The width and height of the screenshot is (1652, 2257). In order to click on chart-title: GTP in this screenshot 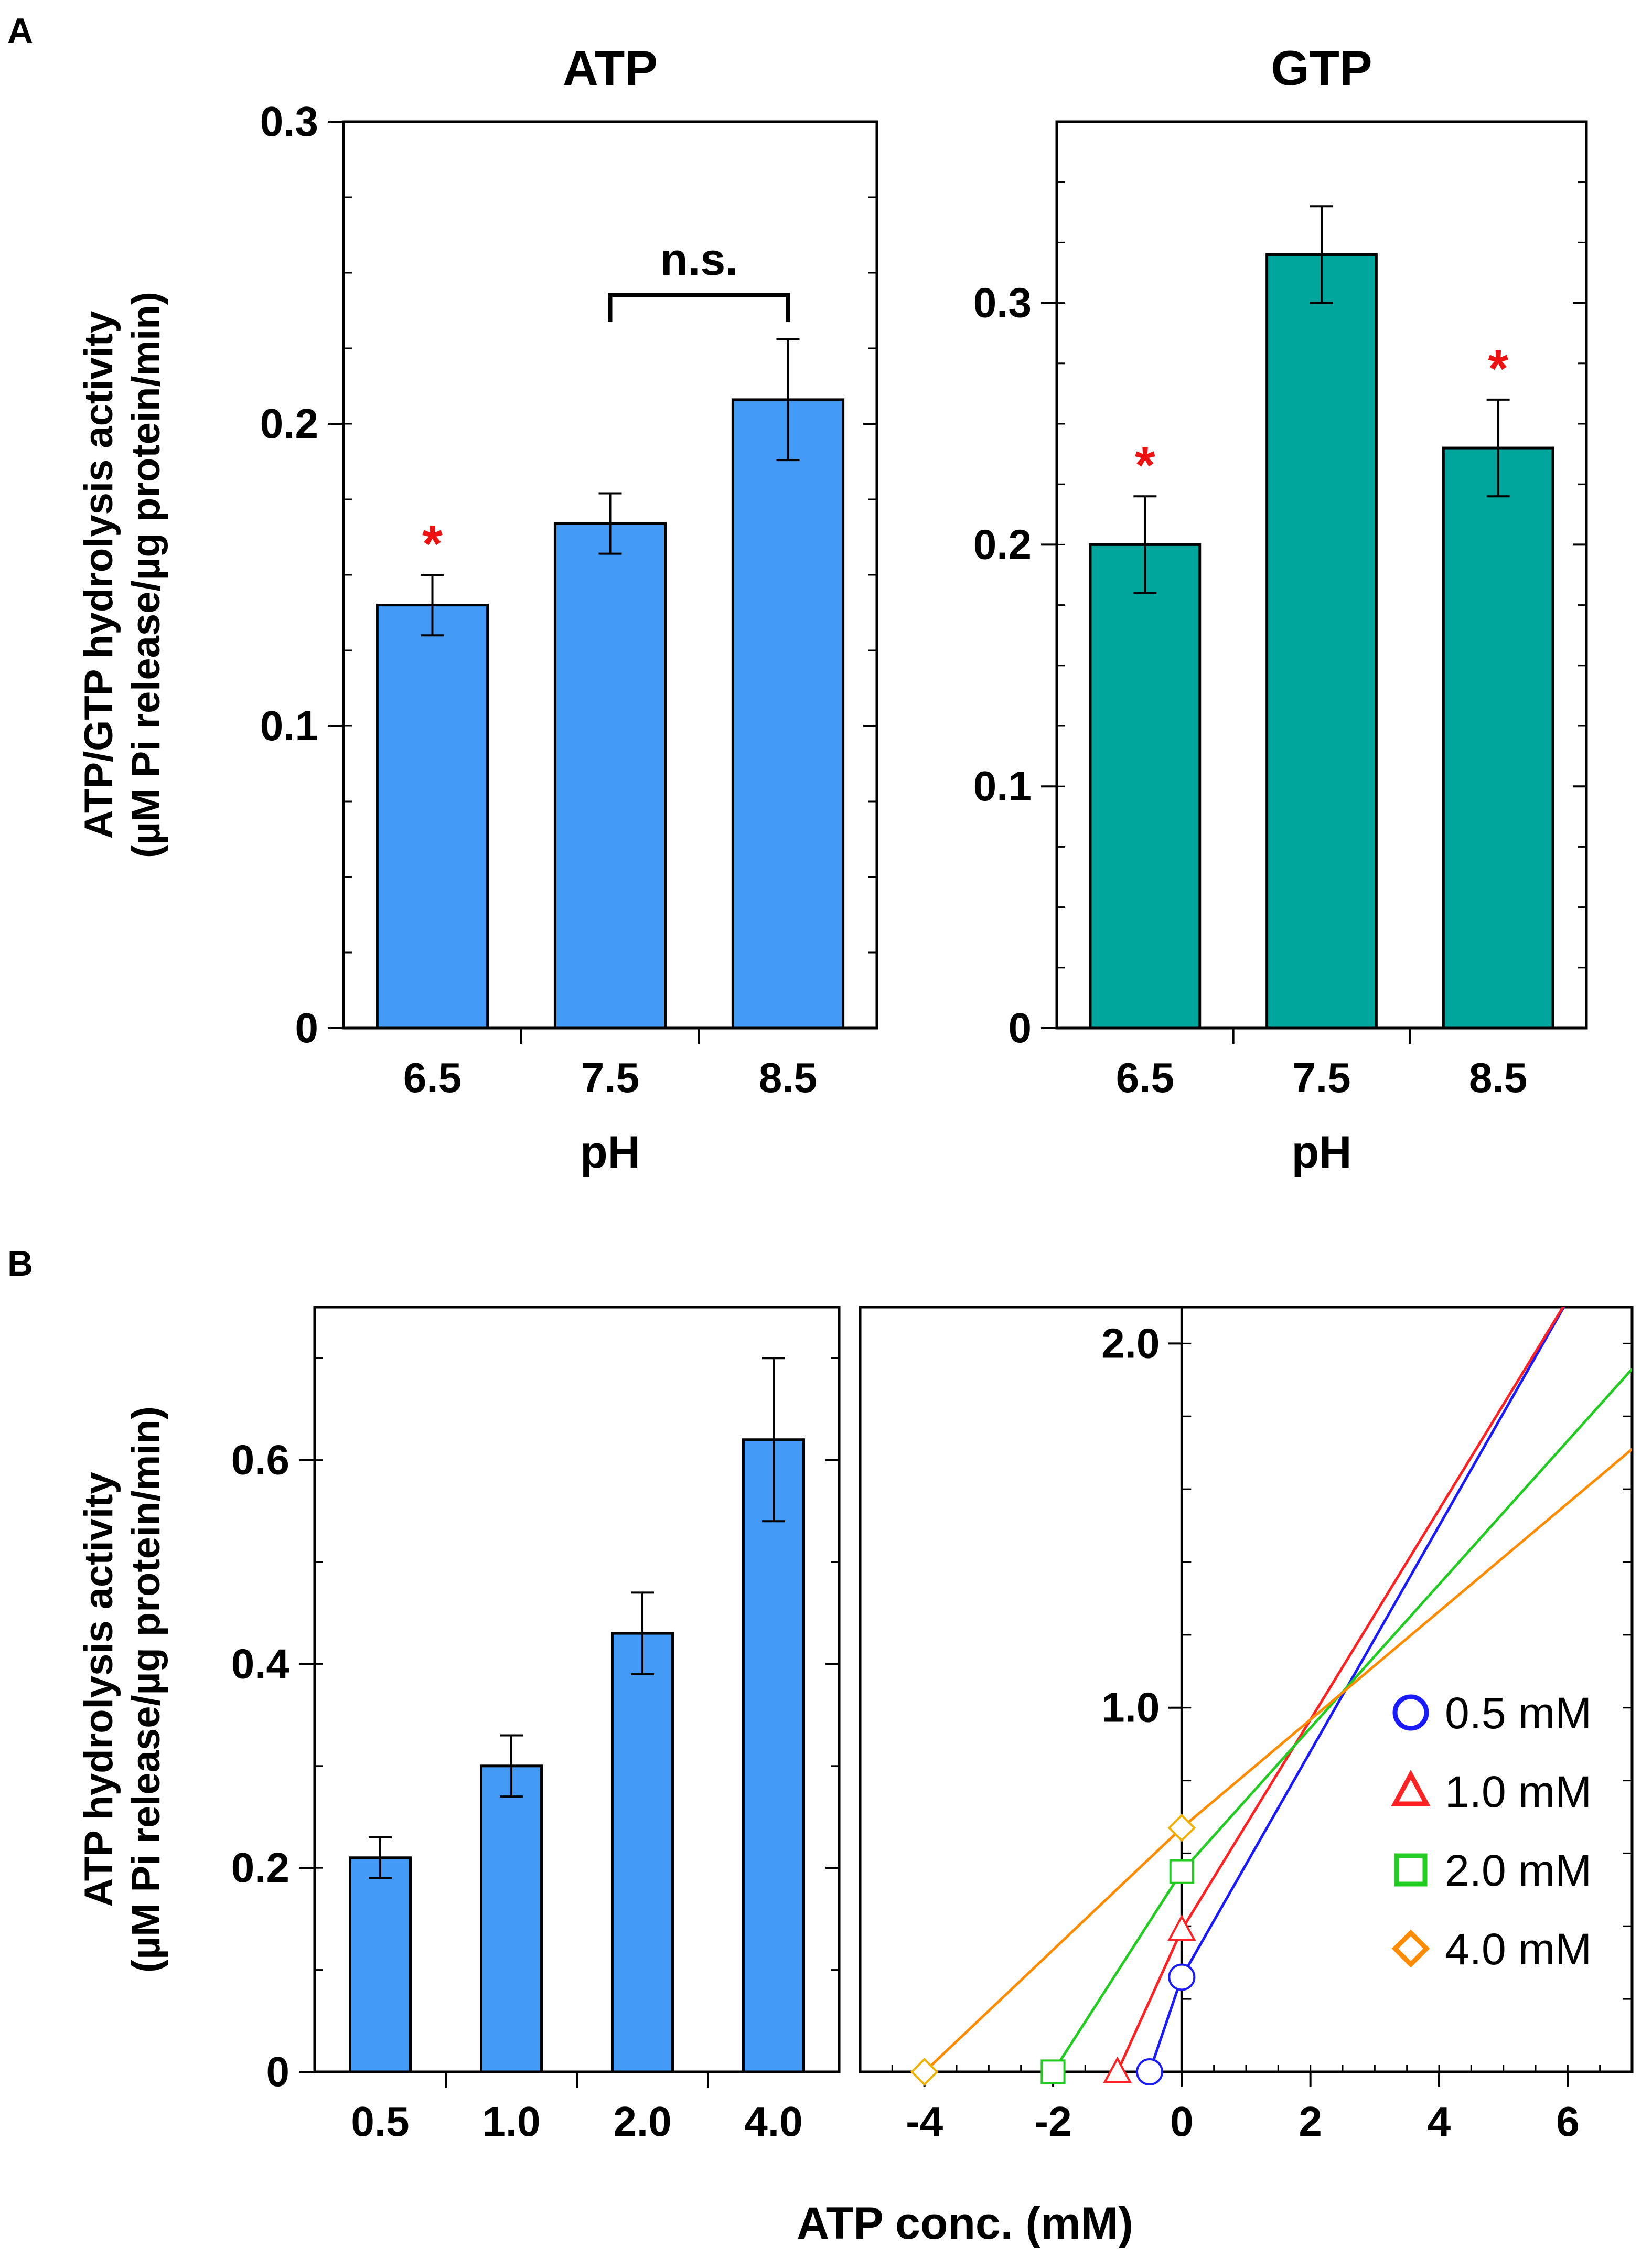, I will do `click(1321, 67)`.